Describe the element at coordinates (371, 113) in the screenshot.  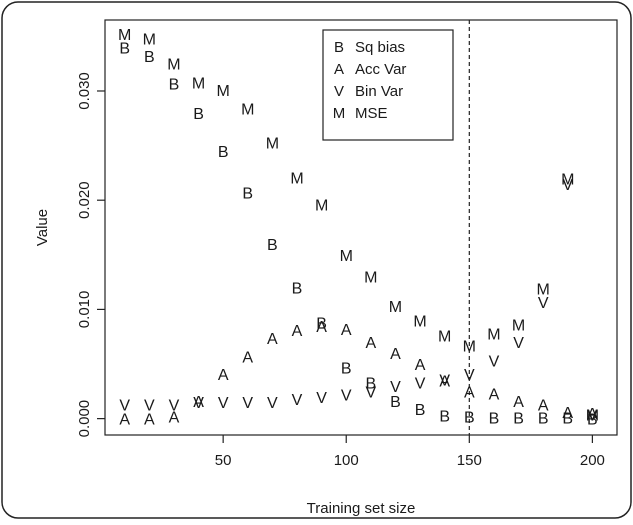
I see `legend-label: MSE` at that location.